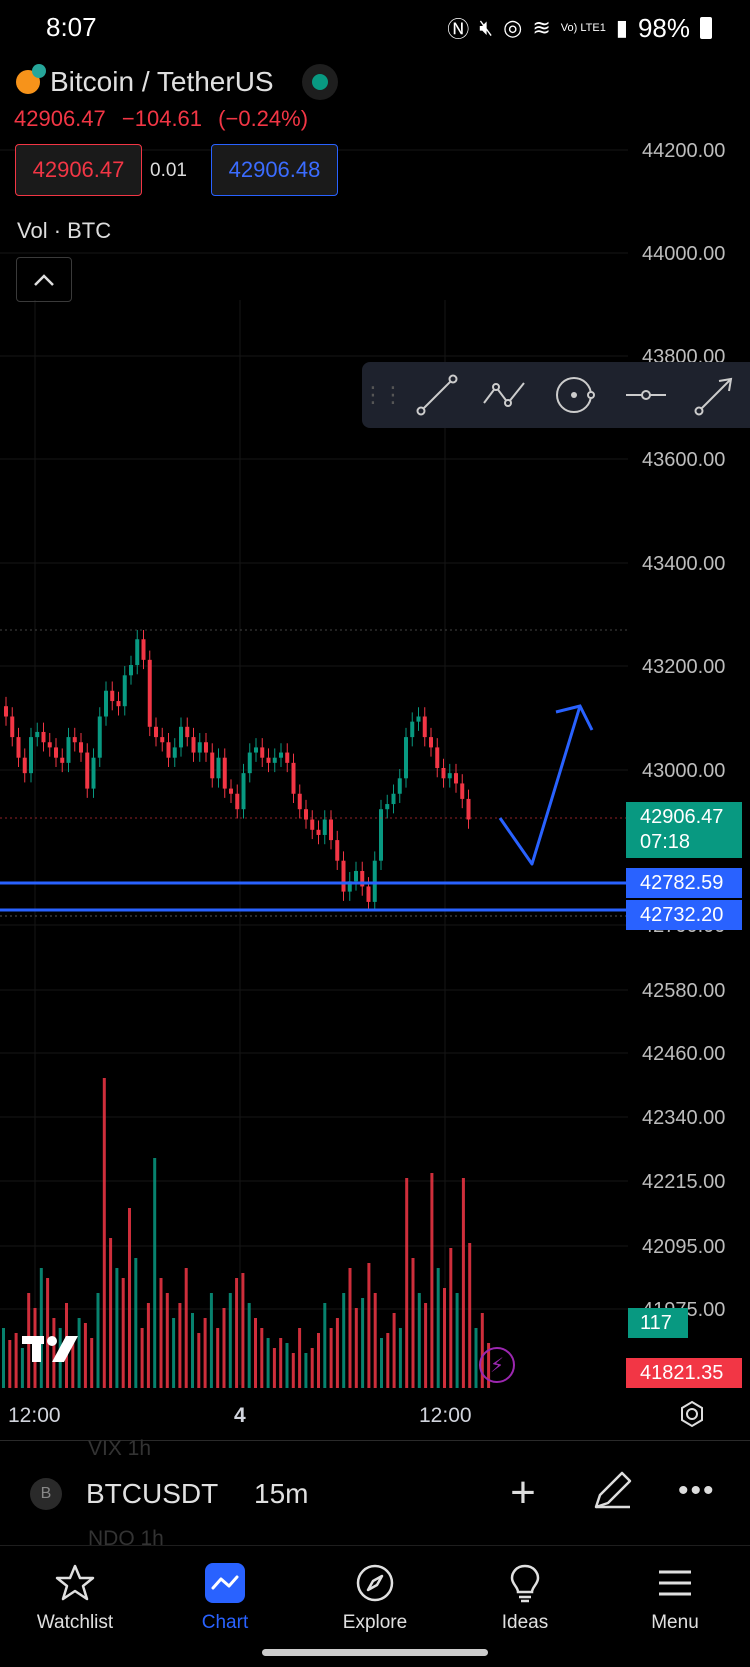 The height and width of the screenshot is (1667, 750). What do you see at coordinates (319, 82) in the screenshot?
I see `market-status-icon` at bounding box center [319, 82].